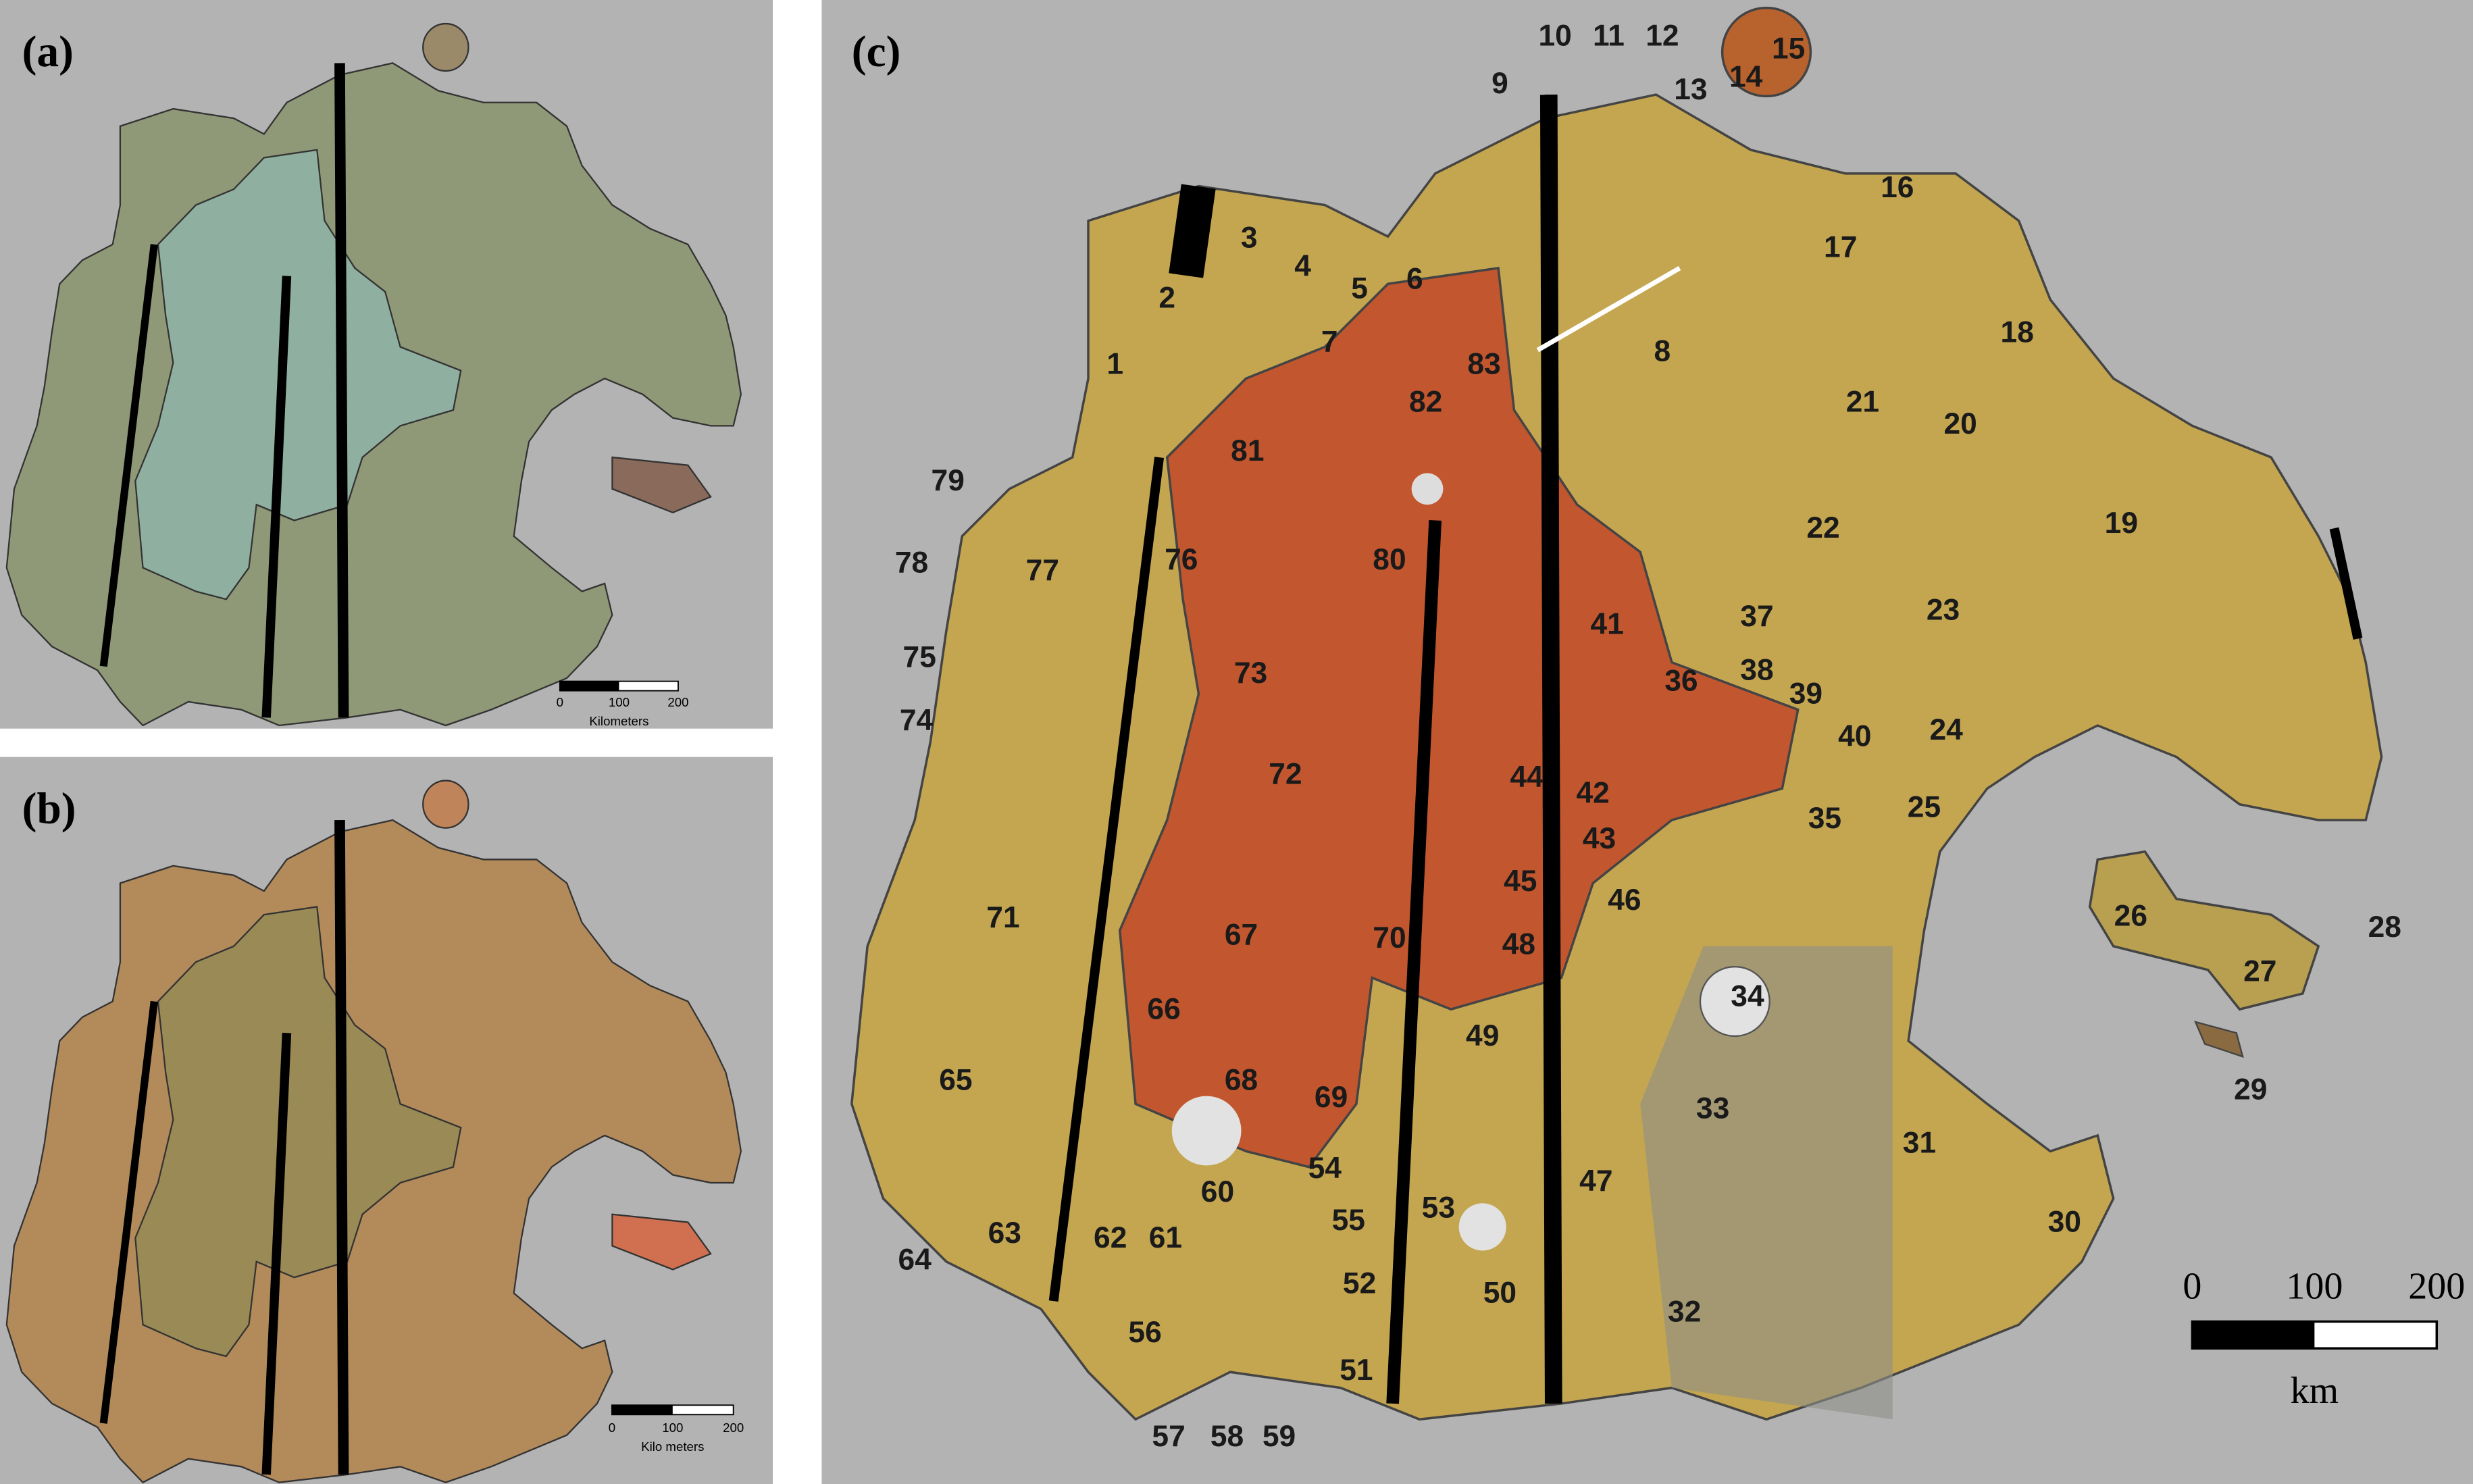  I want to click on unit-label: 71, so click(1002, 917).